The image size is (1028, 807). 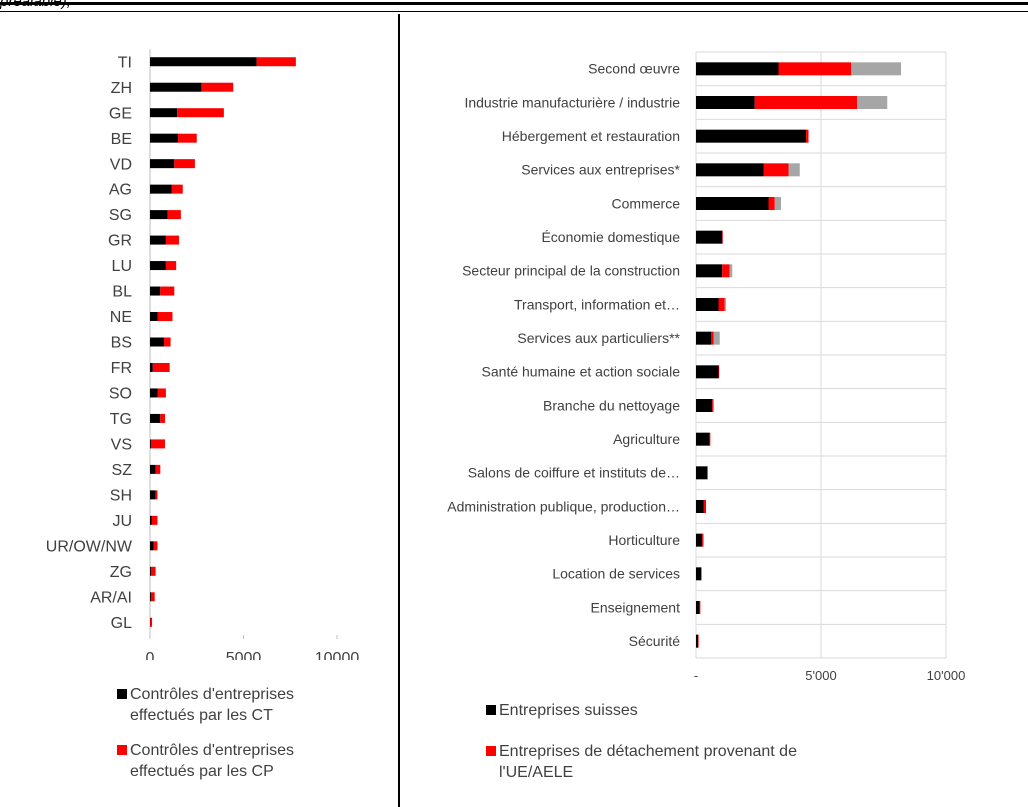 What do you see at coordinates (646, 439) in the screenshot?
I see `category-label-agriculture: Agriculture` at bounding box center [646, 439].